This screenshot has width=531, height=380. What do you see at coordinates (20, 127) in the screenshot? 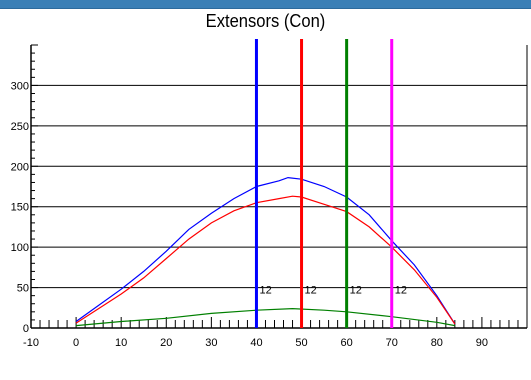
I see `y-tick-label: 250` at bounding box center [20, 127].